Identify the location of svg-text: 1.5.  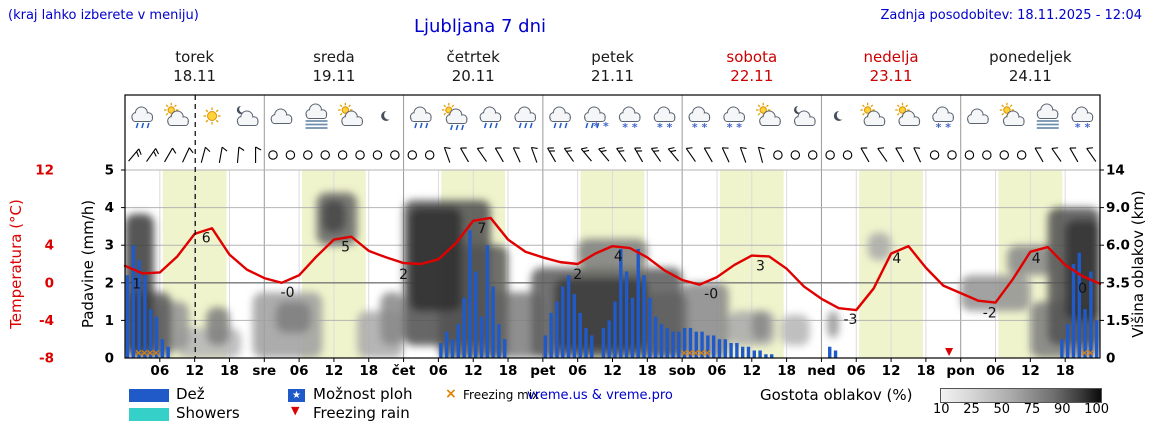
(1118, 321).